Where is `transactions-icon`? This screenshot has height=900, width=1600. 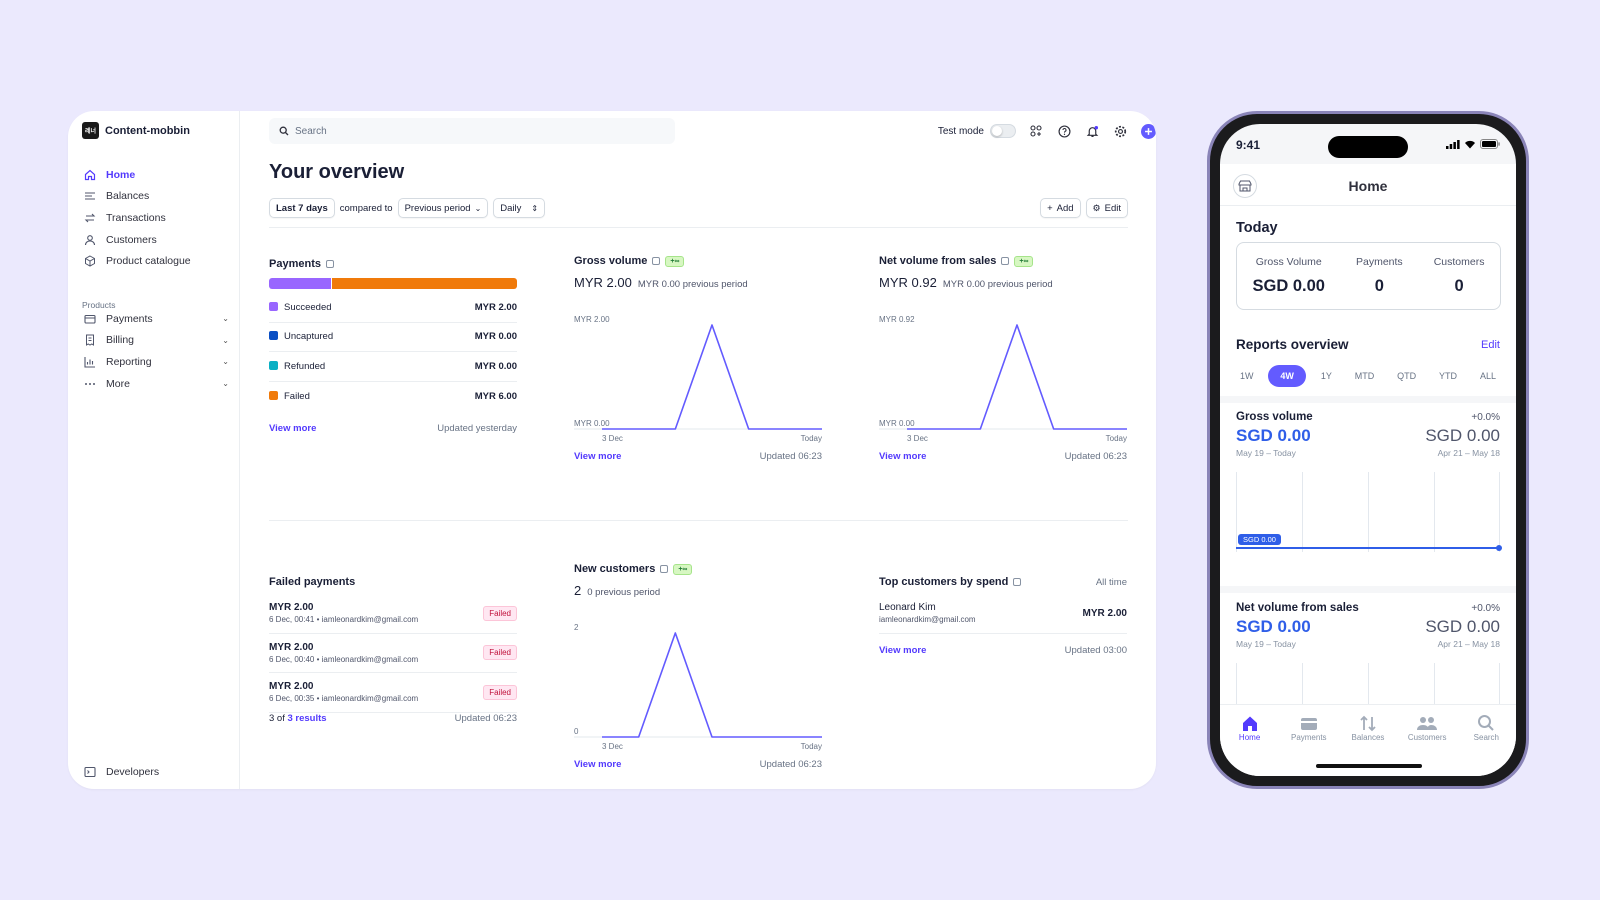
transactions-icon is located at coordinates (90, 218).